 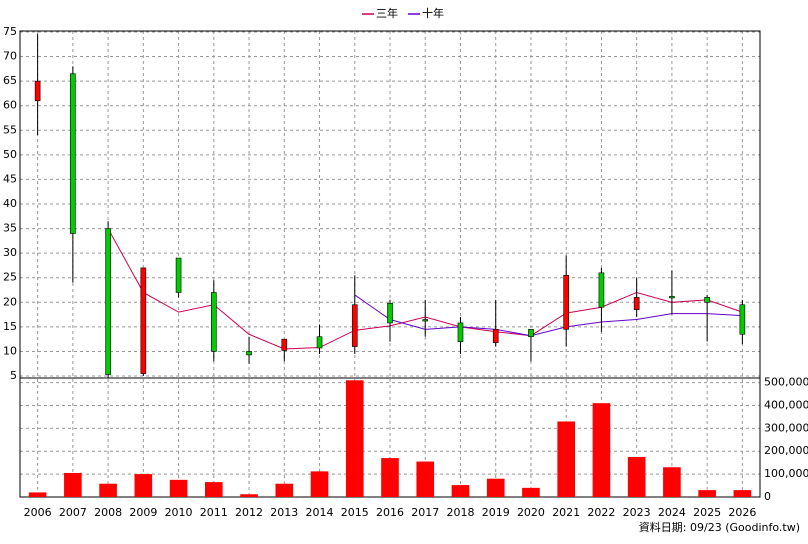 What do you see at coordinates (387, 13) in the screenshot?
I see `legend-label: 三年` at bounding box center [387, 13].